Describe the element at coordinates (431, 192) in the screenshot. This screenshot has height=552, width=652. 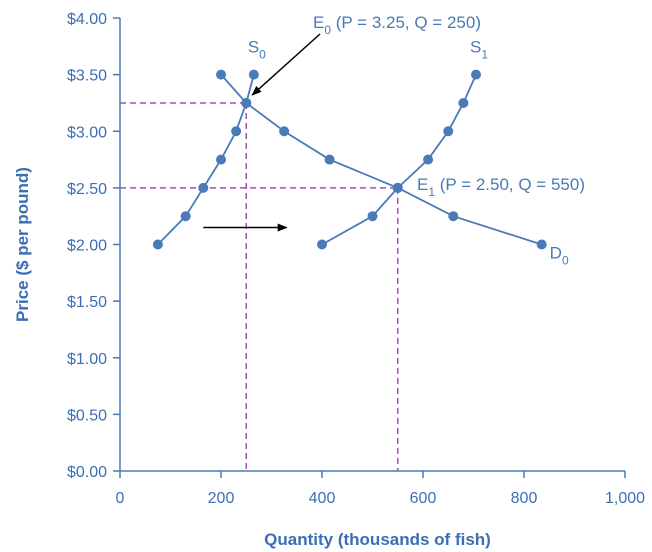
I see `equilibrium-label-subscript: 1` at that location.